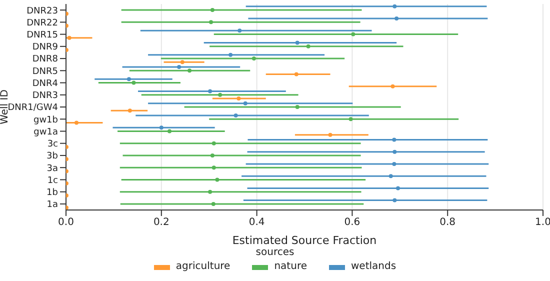 This screenshot has height=281, width=550. What do you see at coordinates (45, 47) in the screenshot?
I see `y-tick-label: DNR9` at bounding box center [45, 47].